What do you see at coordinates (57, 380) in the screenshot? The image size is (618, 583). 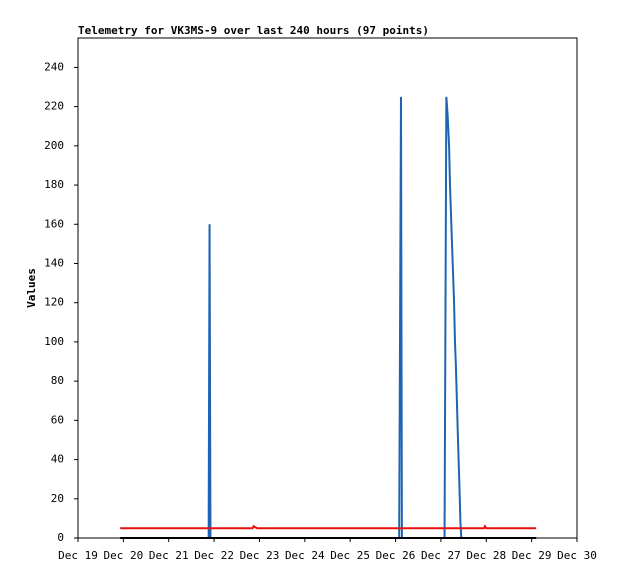 I see `y-tick-label: 80` at bounding box center [57, 380].